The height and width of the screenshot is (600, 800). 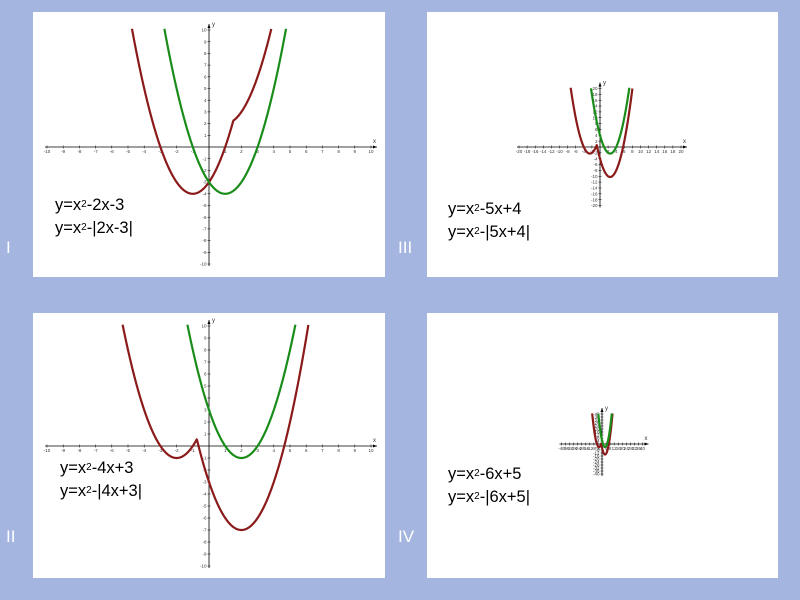 What do you see at coordinates (101, 480) in the screenshot?
I see `equations-block: y=x2-4x+3 y=x2-|4x+3|` at bounding box center [101, 480].